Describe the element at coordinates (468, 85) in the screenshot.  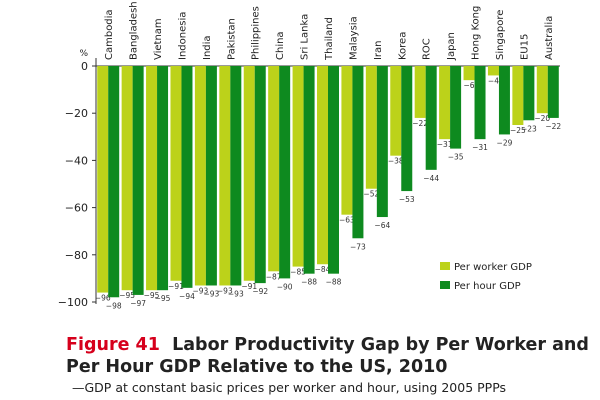
I see `value-label: −6` at that location.